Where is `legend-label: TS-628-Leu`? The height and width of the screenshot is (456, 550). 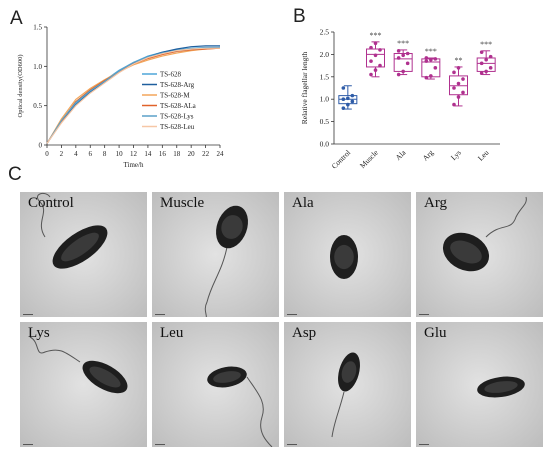 legend-label: TS-628-Leu is located at coordinates (177, 127).